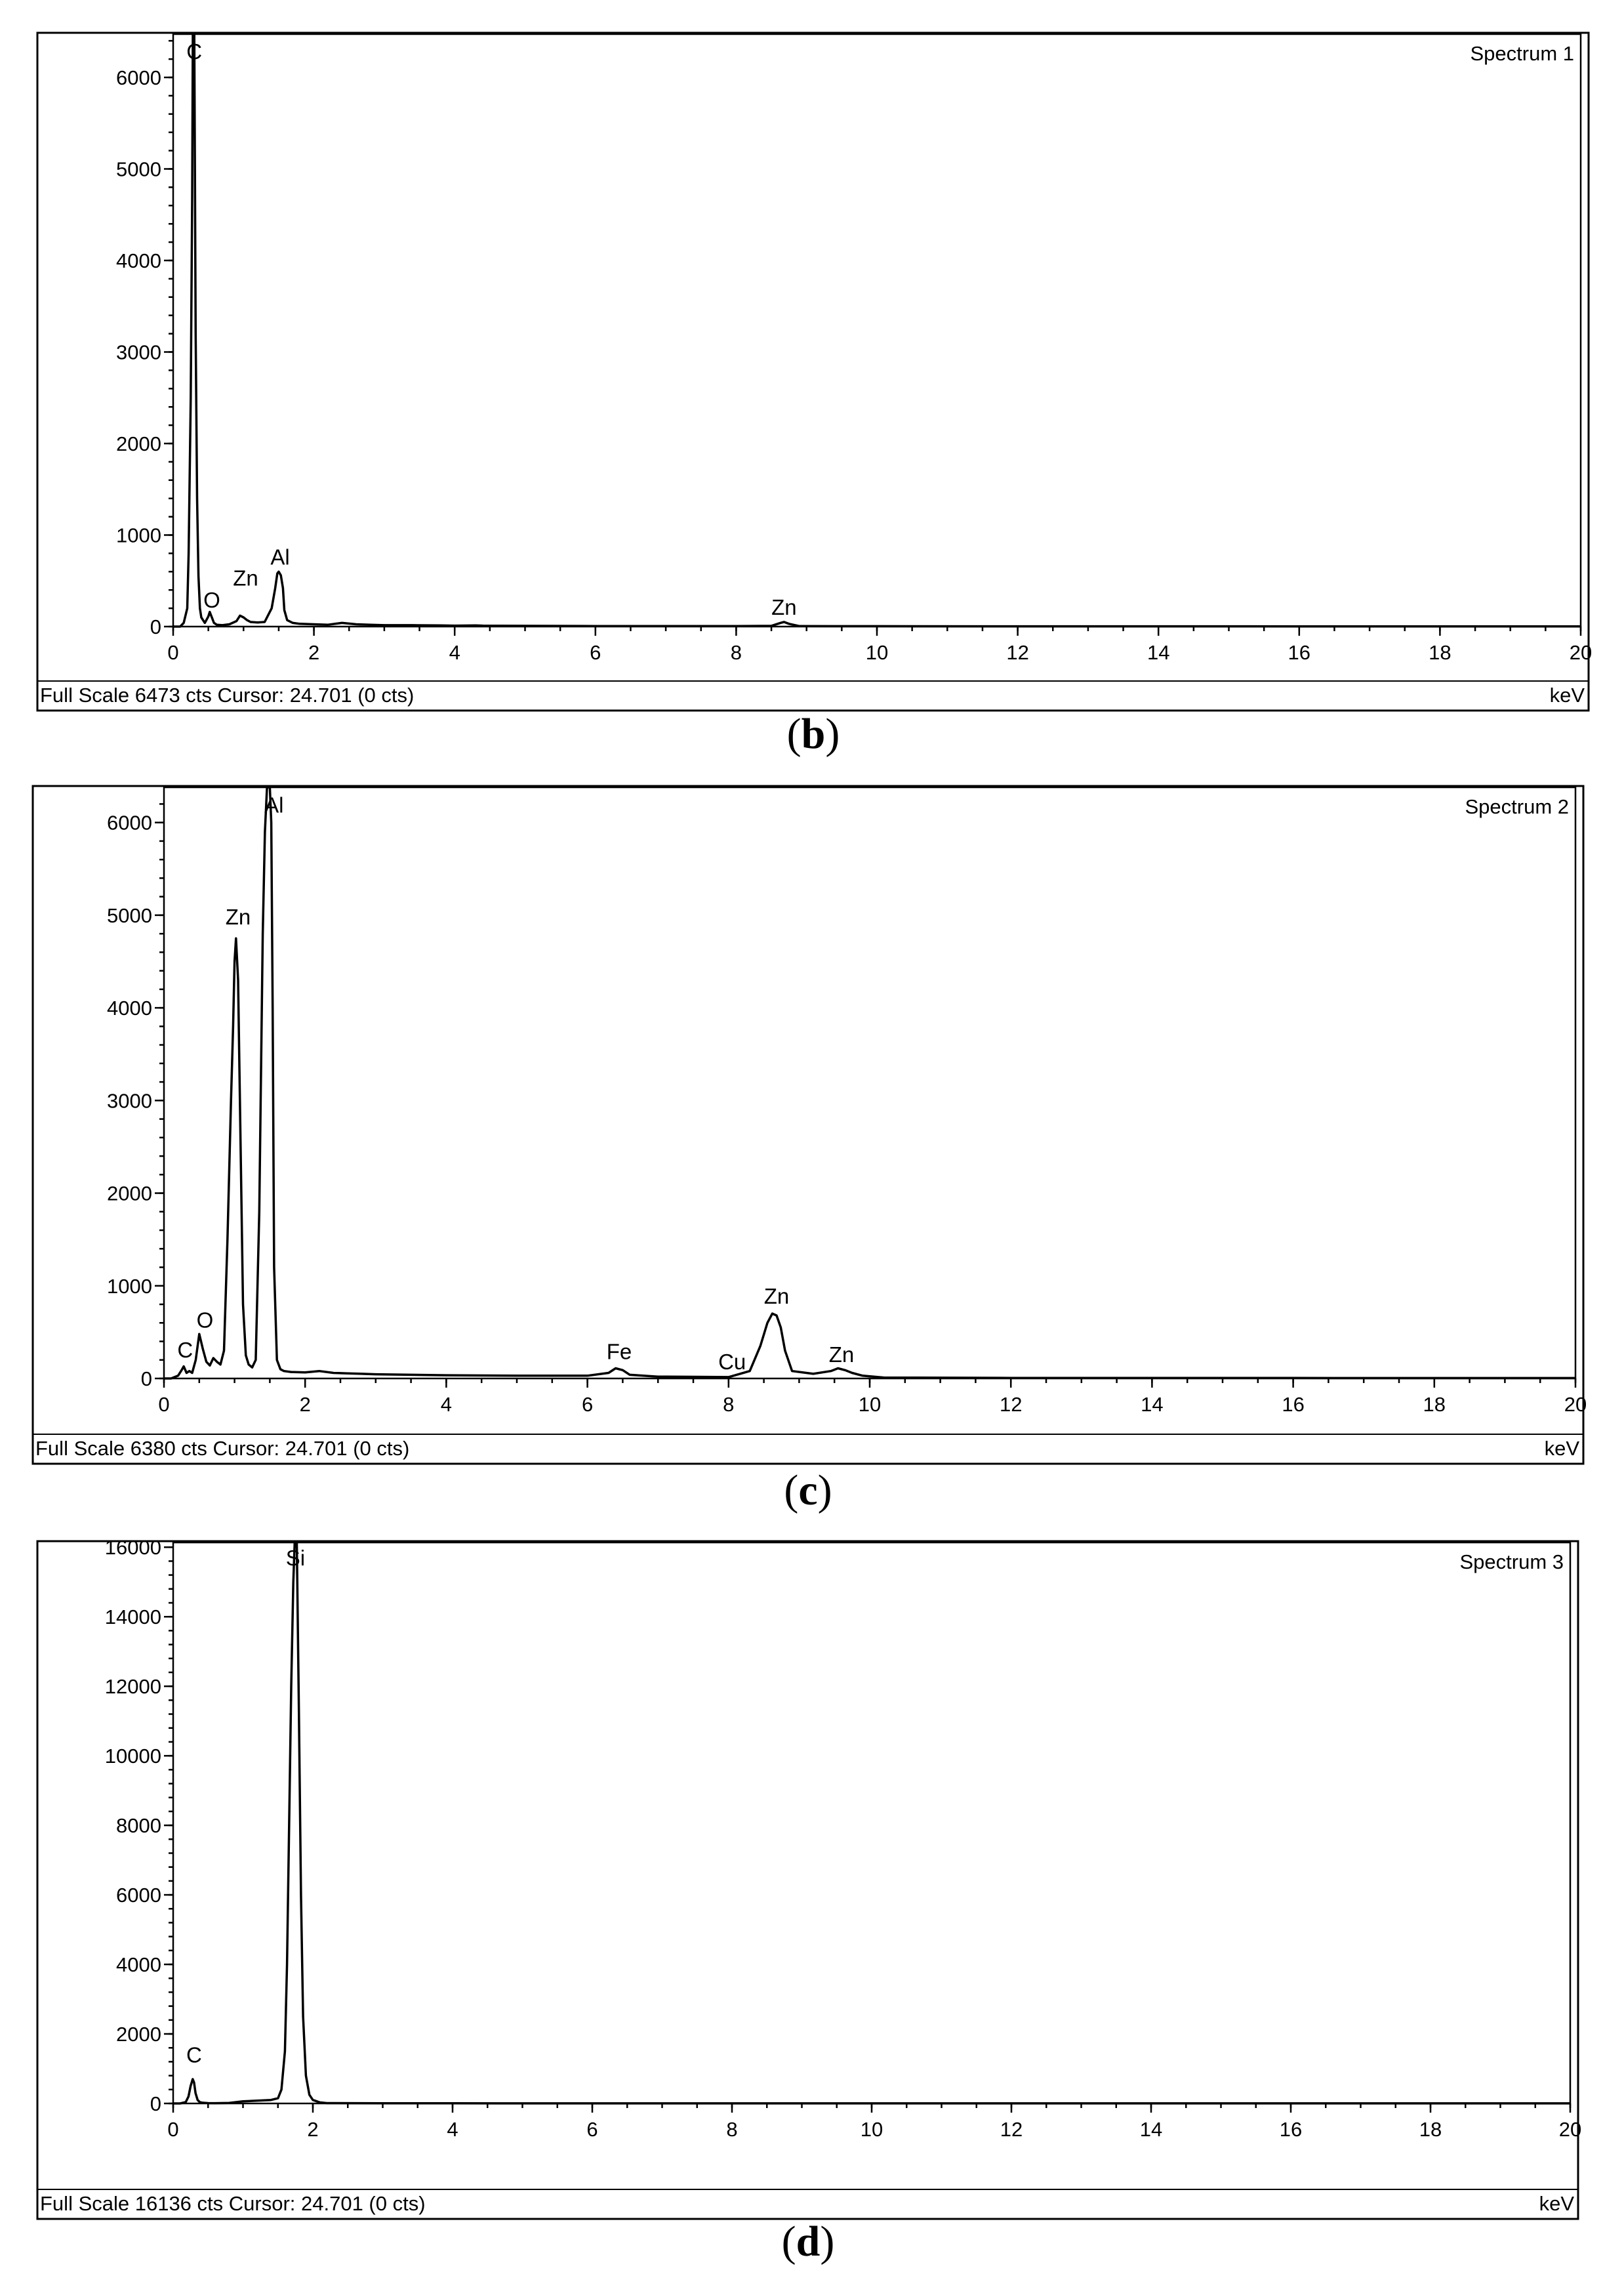  What do you see at coordinates (133, 1686) in the screenshot?
I see `y-tick-label: 12000` at bounding box center [133, 1686].